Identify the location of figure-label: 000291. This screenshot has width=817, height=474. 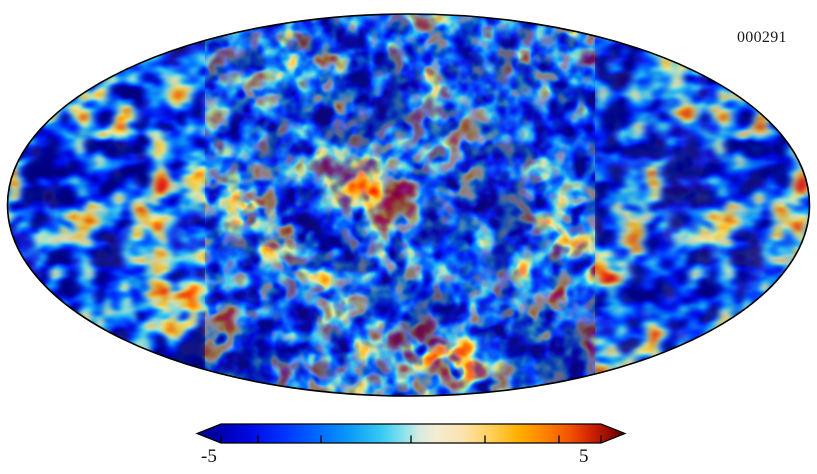
(762, 37).